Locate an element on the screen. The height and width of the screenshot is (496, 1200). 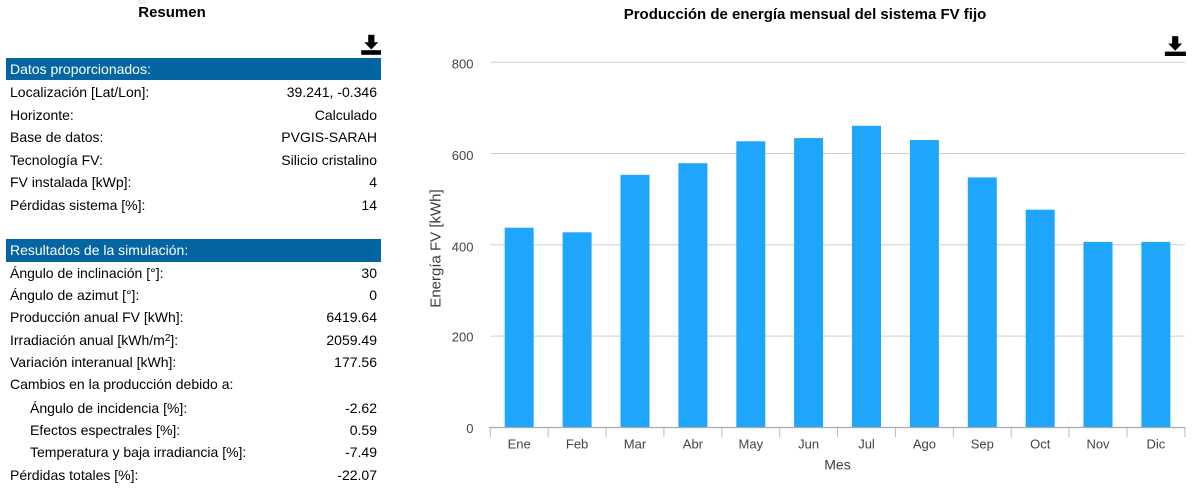
svg-text: 600 is located at coordinates (463, 155).